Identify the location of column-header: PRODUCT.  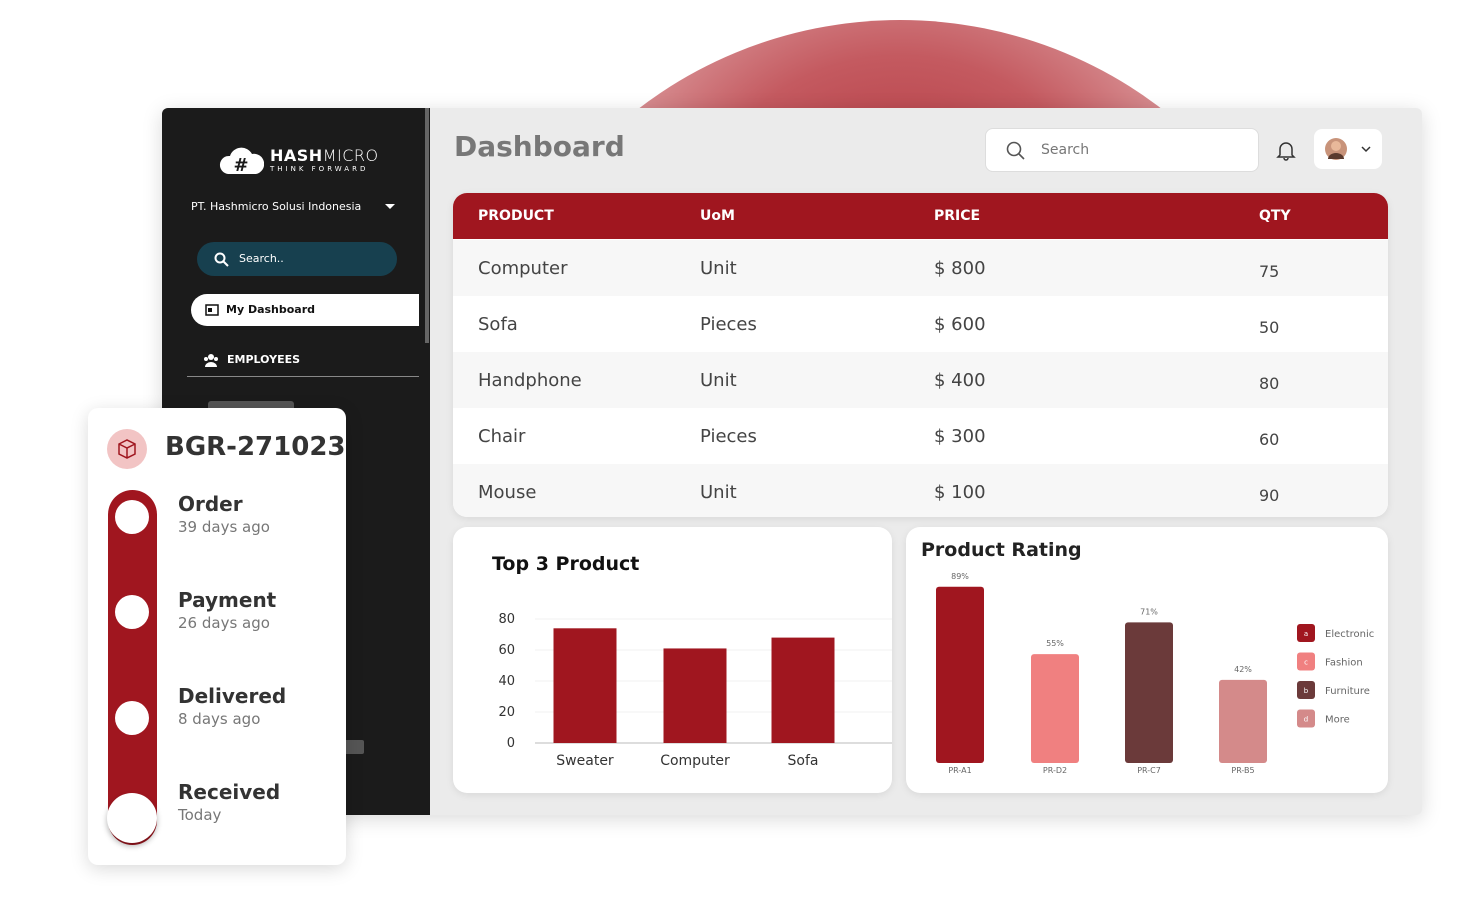
(516, 216).